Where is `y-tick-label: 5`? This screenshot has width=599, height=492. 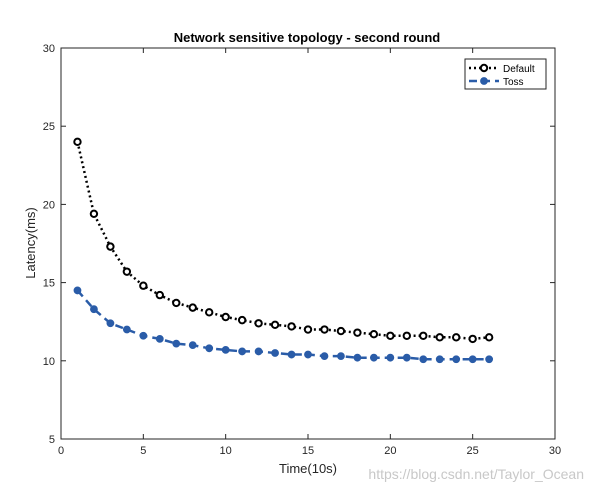 y-tick-label: 5 is located at coordinates (52, 440).